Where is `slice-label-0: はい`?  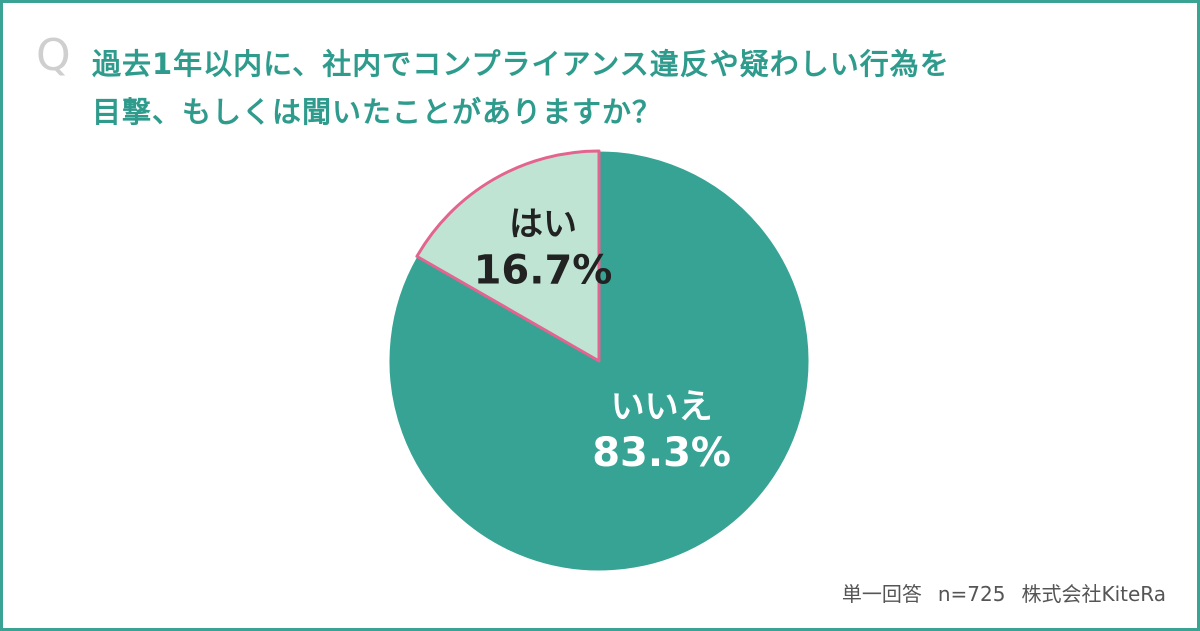 slice-label-0: はい is located at coordinates (543, 225).